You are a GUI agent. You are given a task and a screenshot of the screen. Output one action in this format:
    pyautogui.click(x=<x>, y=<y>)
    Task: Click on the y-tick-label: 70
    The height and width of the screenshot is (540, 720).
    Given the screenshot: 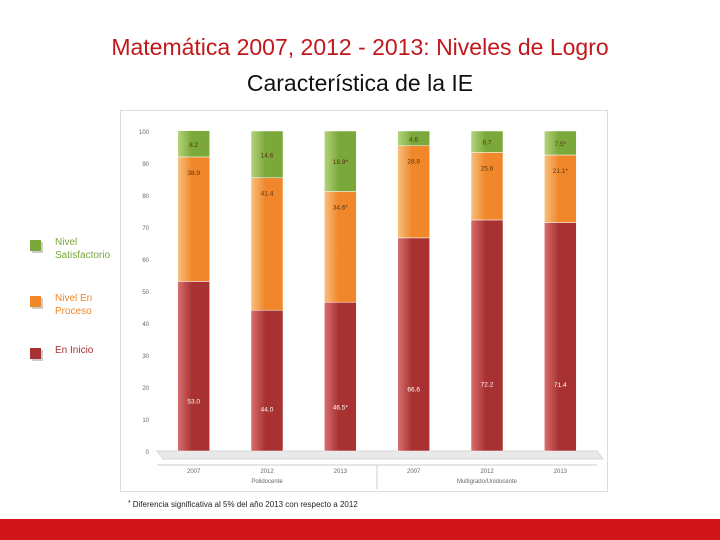 What is the action you would take?
    pyautogui.click(x=145, y=229)
    